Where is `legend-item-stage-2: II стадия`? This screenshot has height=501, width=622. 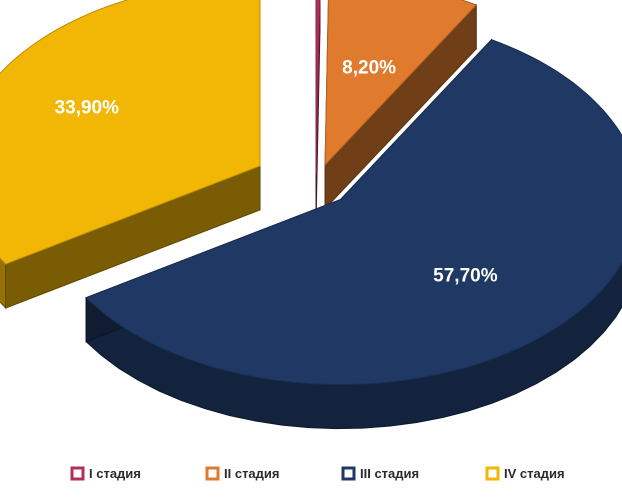
legend-item-stage-2: II стадия is located at coordinates (242, 473).